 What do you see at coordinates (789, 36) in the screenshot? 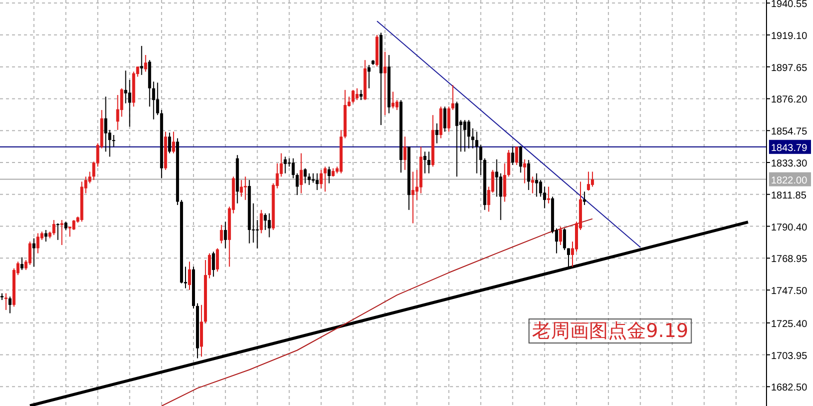
I see `y-tick-label: 1919.10` at bounding box center [789, 36].